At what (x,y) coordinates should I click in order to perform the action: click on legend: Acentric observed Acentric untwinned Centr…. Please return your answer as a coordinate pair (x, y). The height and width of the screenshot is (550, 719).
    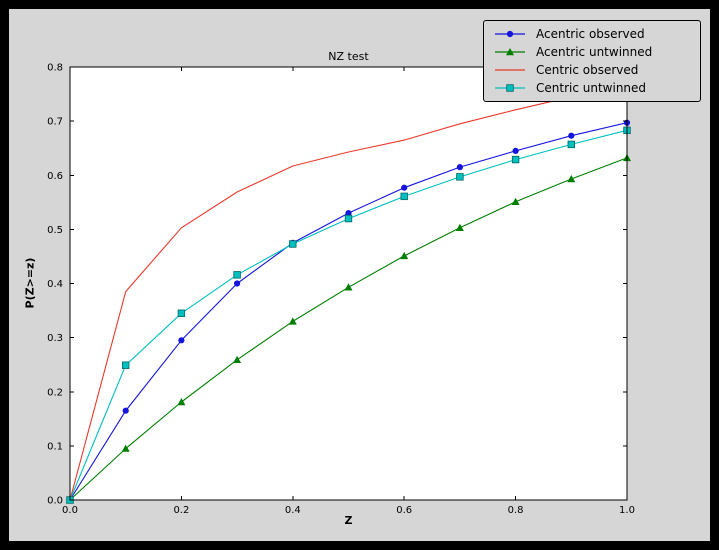
    Looking at the image, I should click on (592, 61).